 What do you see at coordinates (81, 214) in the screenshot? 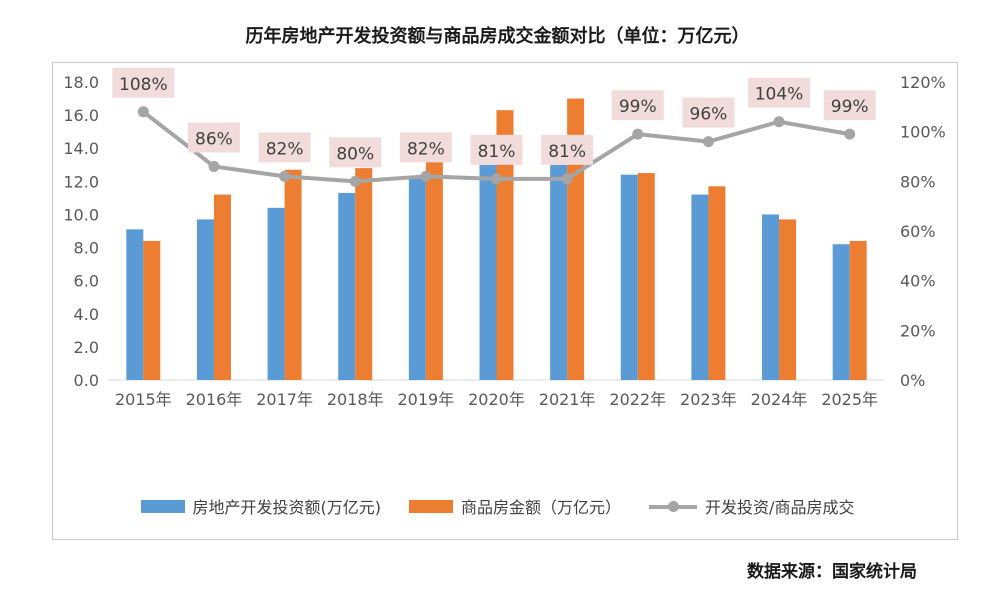
I see `y-left-tick-label: 10.0` at bounding box center [81, 214].